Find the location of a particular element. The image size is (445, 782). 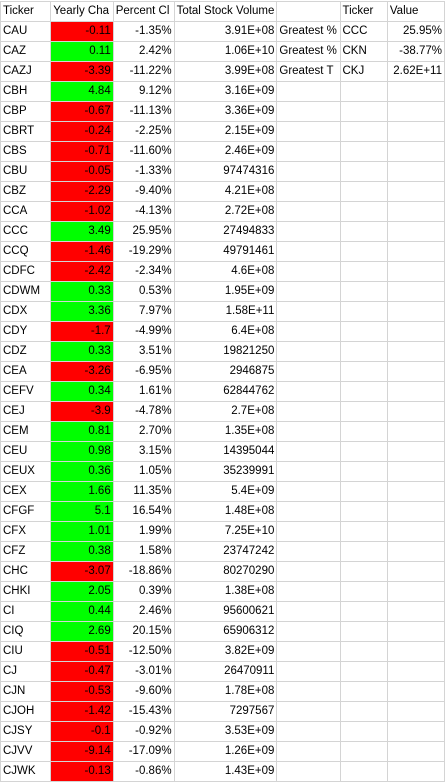

percent-change-cell: -15.43% is located at coordinates (143, 711).